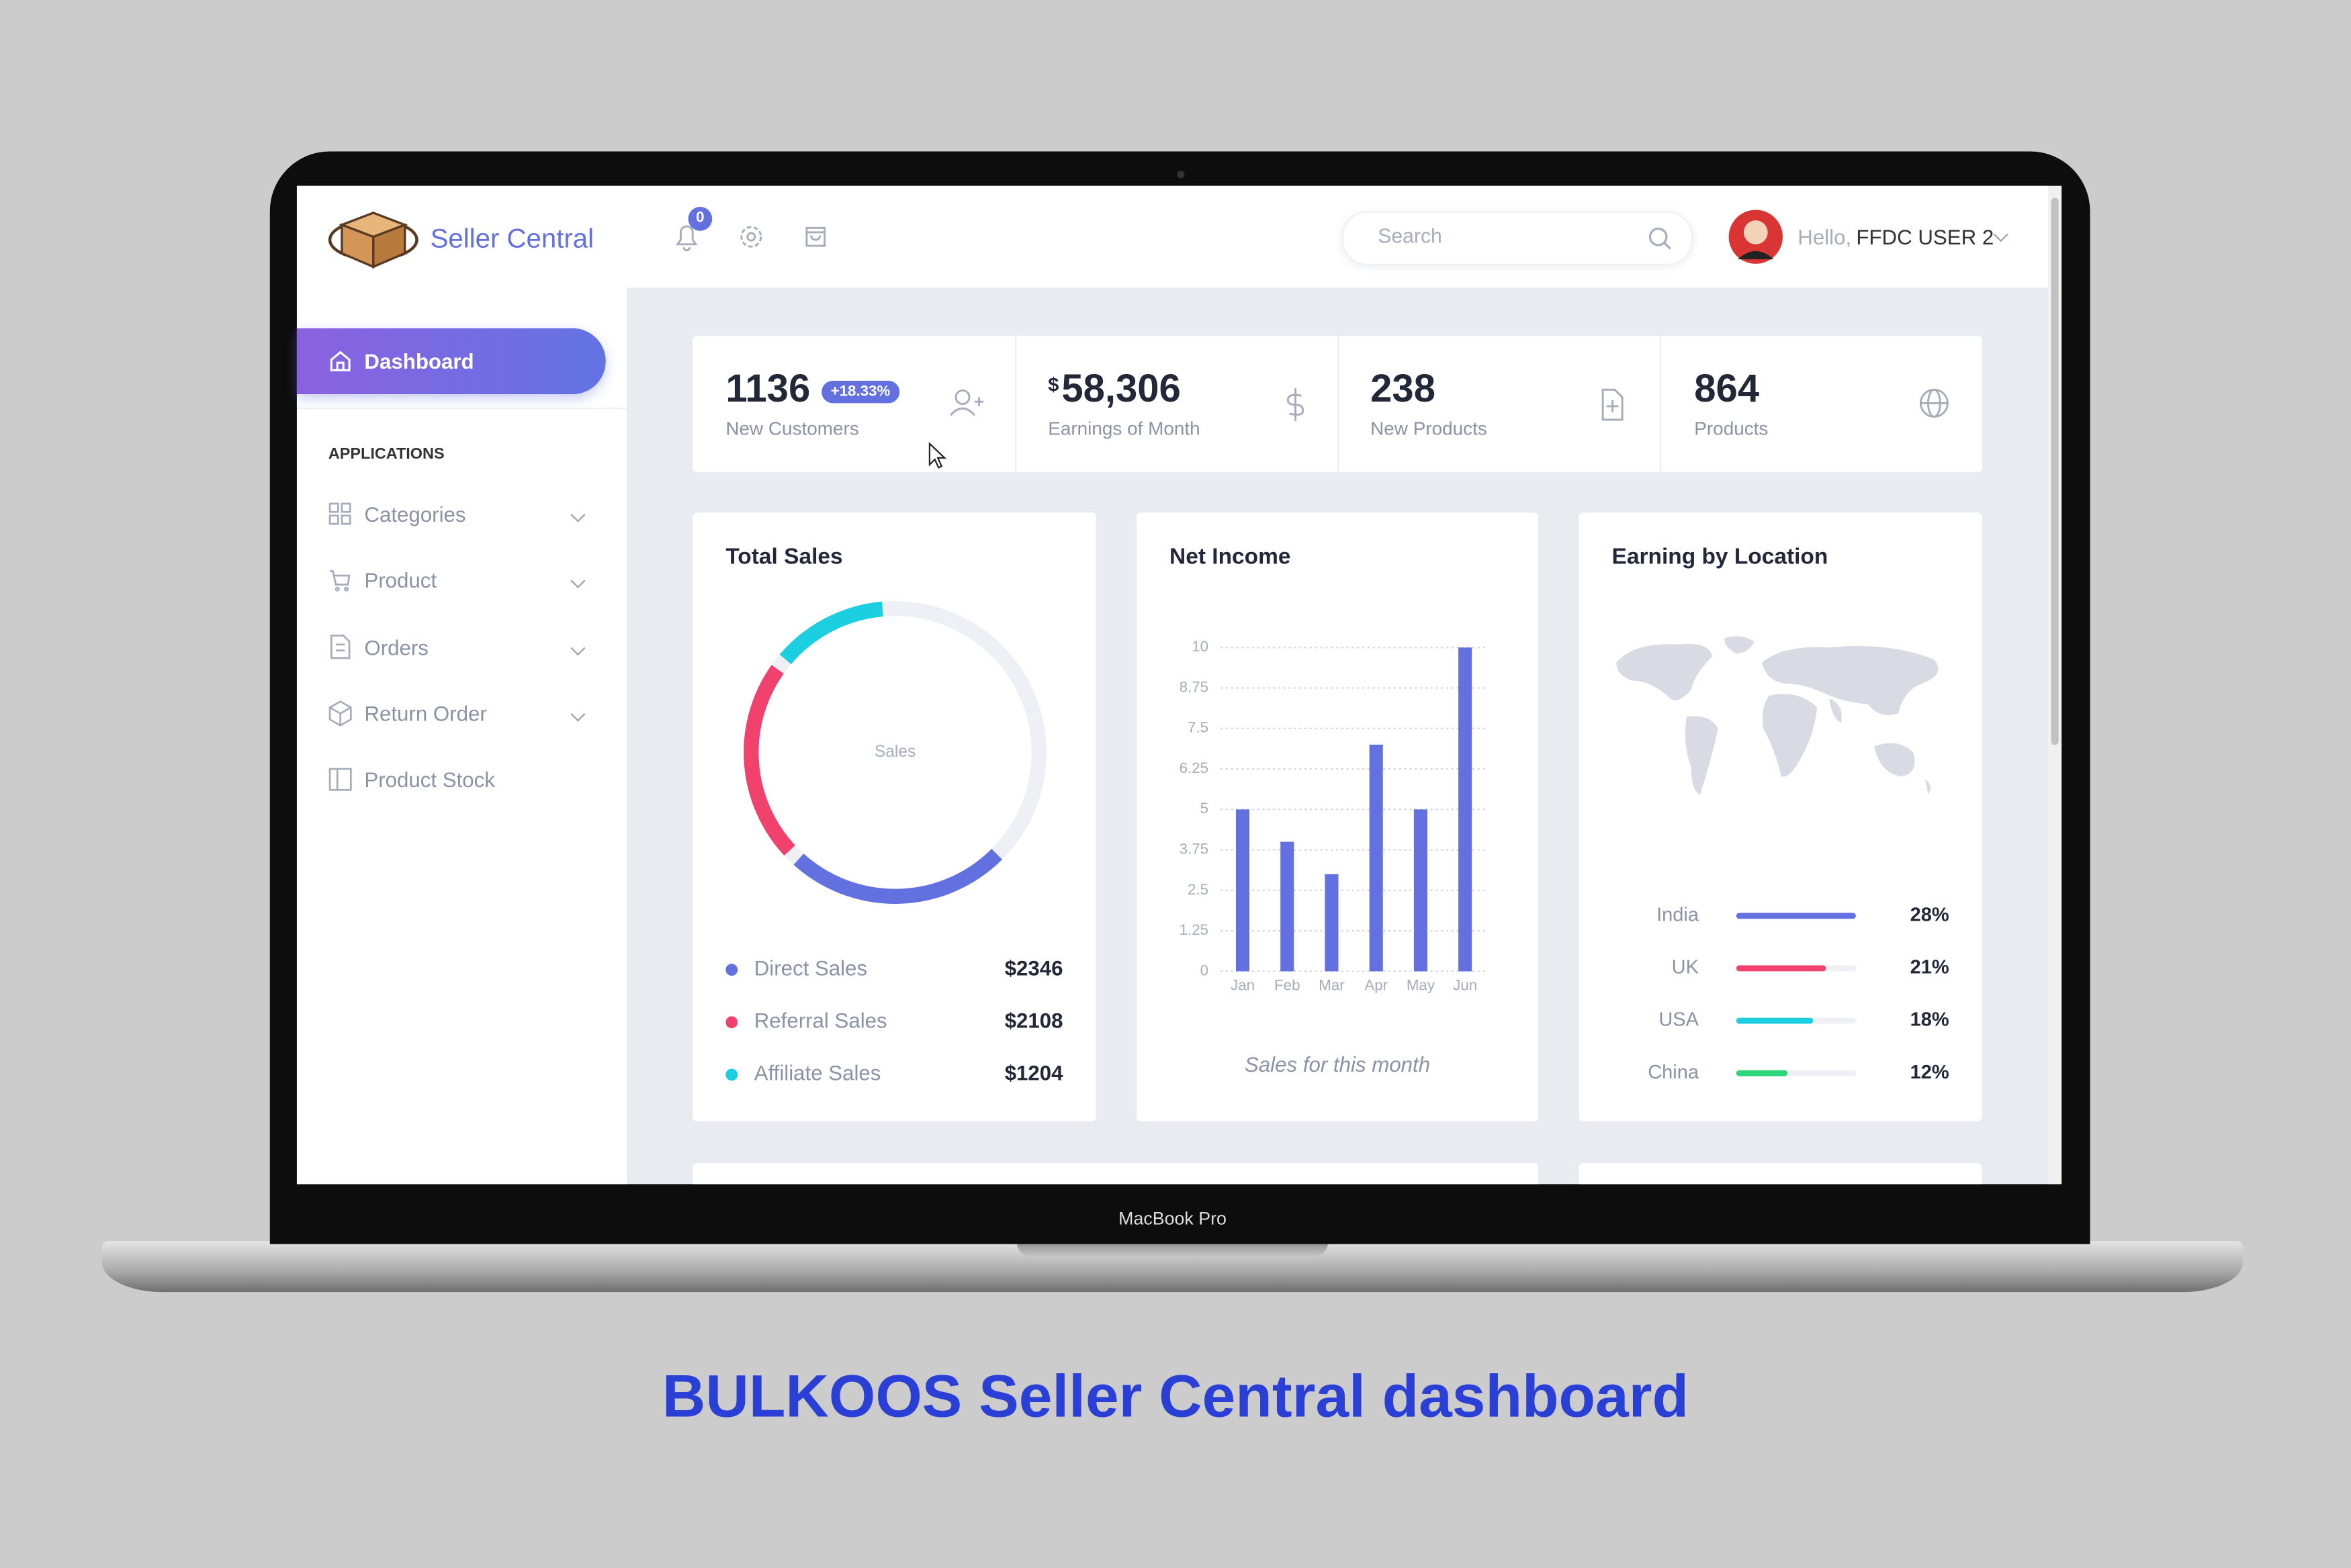 The image size is (2351, 1568). I want to click on header, so click(1338, 236).